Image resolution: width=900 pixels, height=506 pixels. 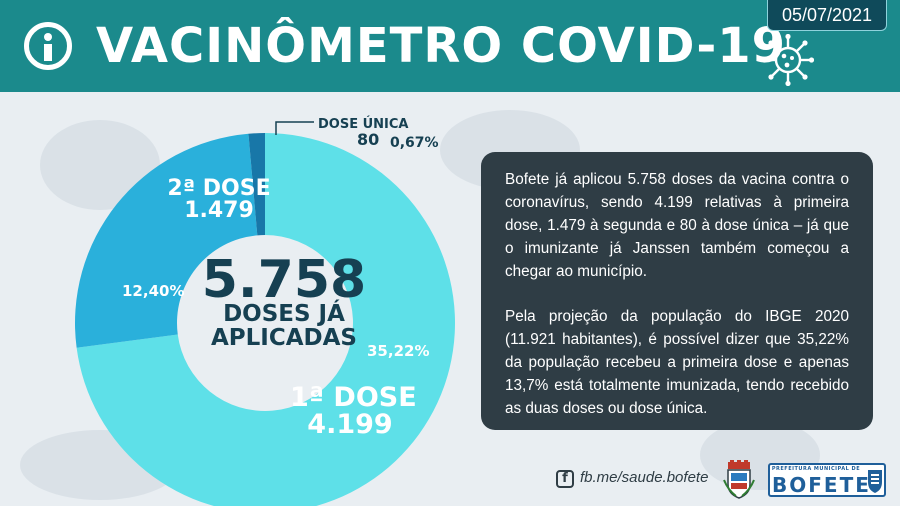 I want to click on center-total-value: 5.758, so click(x=284, y=280).